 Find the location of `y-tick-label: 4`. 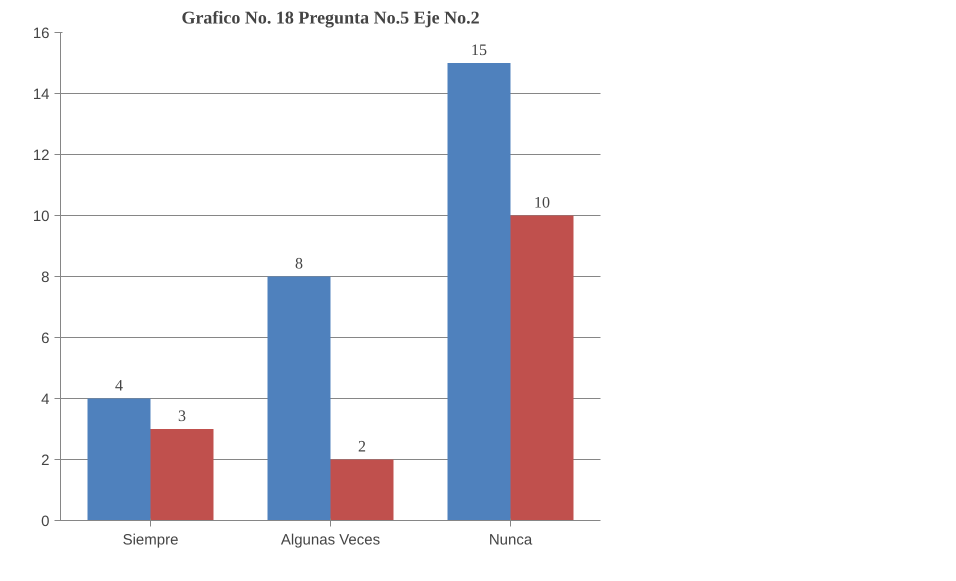

y-tick-label: 4 is located at coordinates (45, 399).